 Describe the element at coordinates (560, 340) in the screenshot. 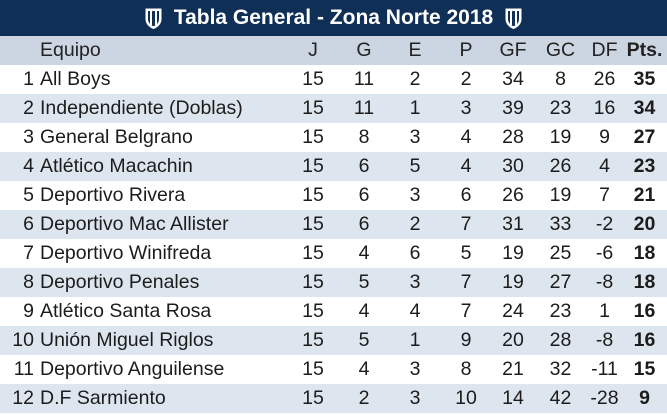

I see `row-goals-against: 28` at that location.